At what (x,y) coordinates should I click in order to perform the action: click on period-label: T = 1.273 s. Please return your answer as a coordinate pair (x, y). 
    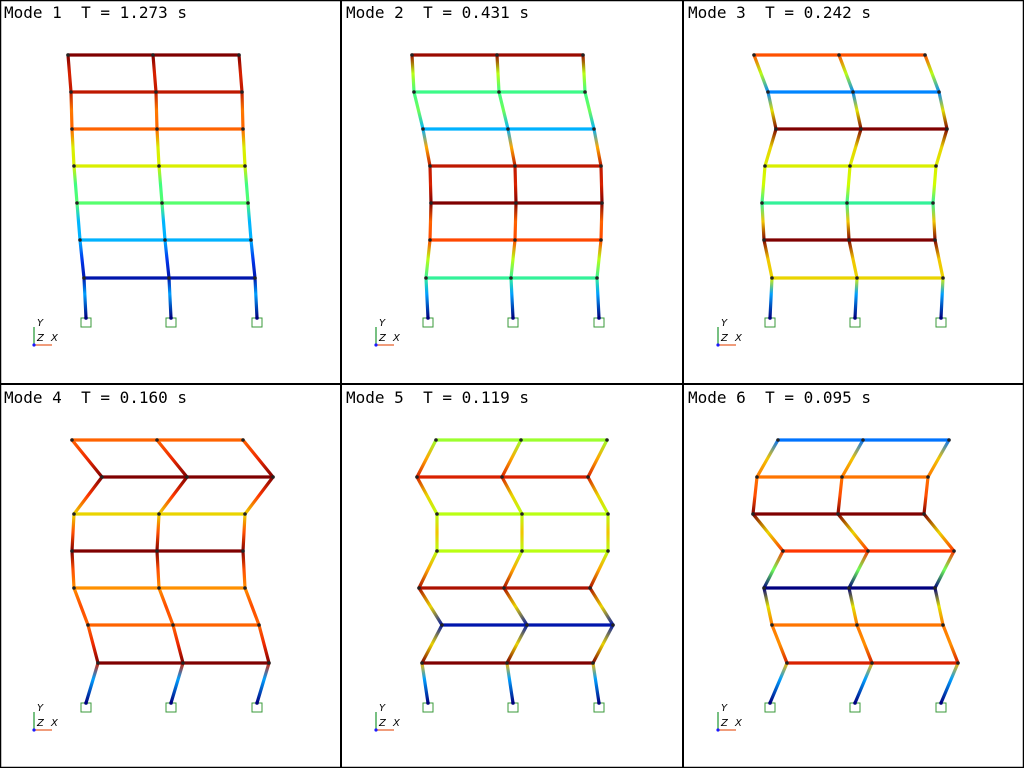
    Looking at the image, I should click on (134, 12).